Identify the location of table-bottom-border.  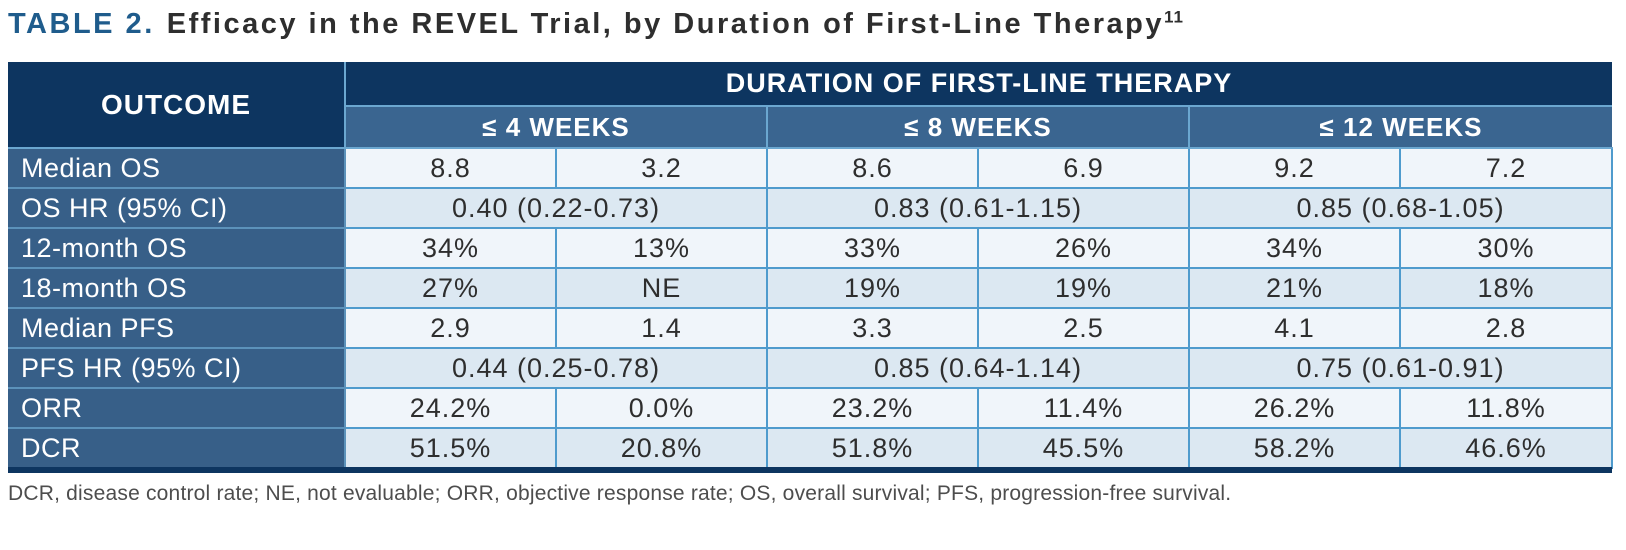
(810, 470).